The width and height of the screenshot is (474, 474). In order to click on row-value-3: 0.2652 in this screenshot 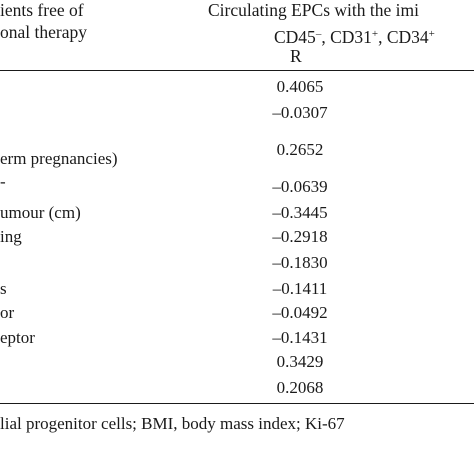, I will do `click(300, 149)`.